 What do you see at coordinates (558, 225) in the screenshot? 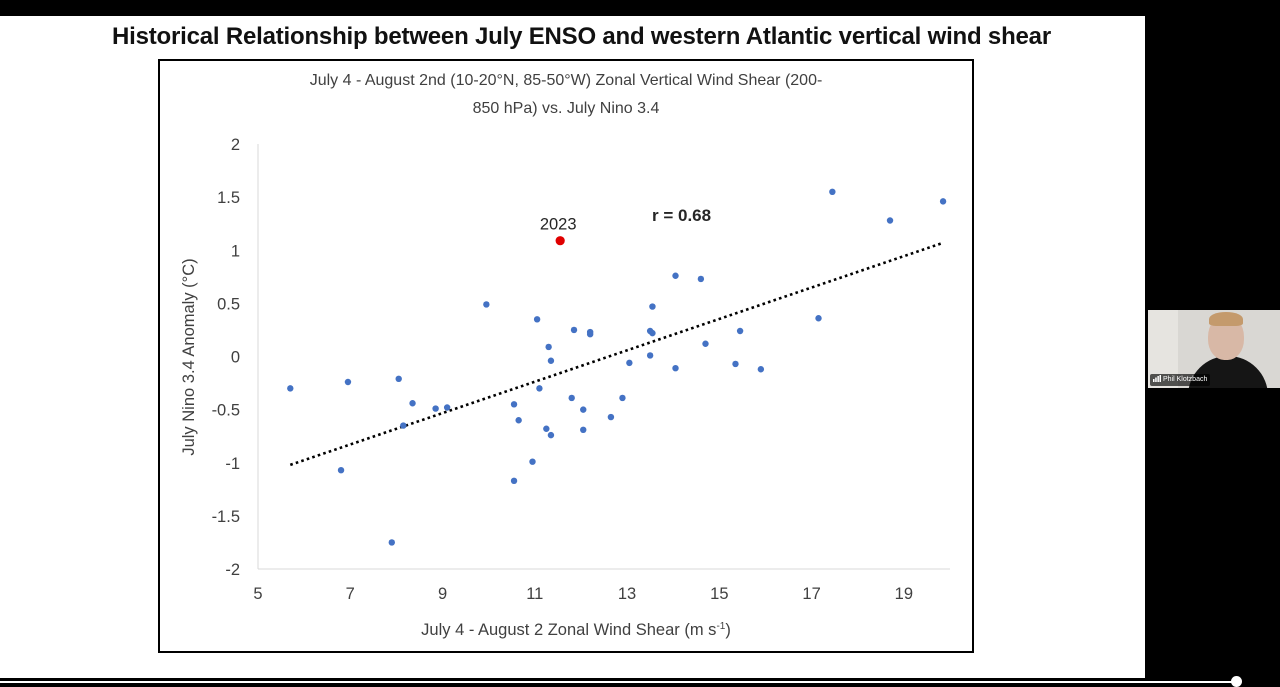
I see `highlight-label: 2023` at bounding box center [558, 225].